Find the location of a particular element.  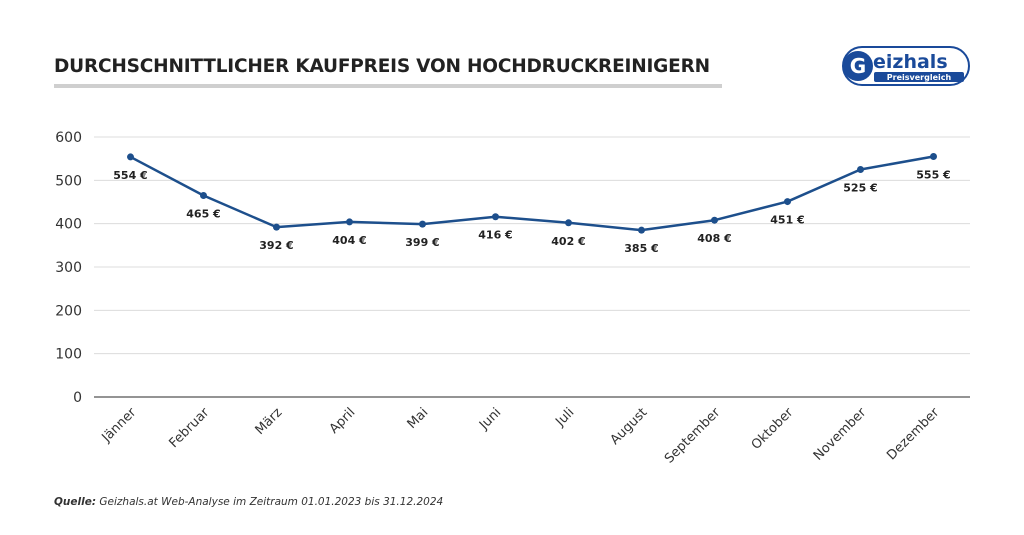

logo-initial: G is located at coordinates (858, 66).